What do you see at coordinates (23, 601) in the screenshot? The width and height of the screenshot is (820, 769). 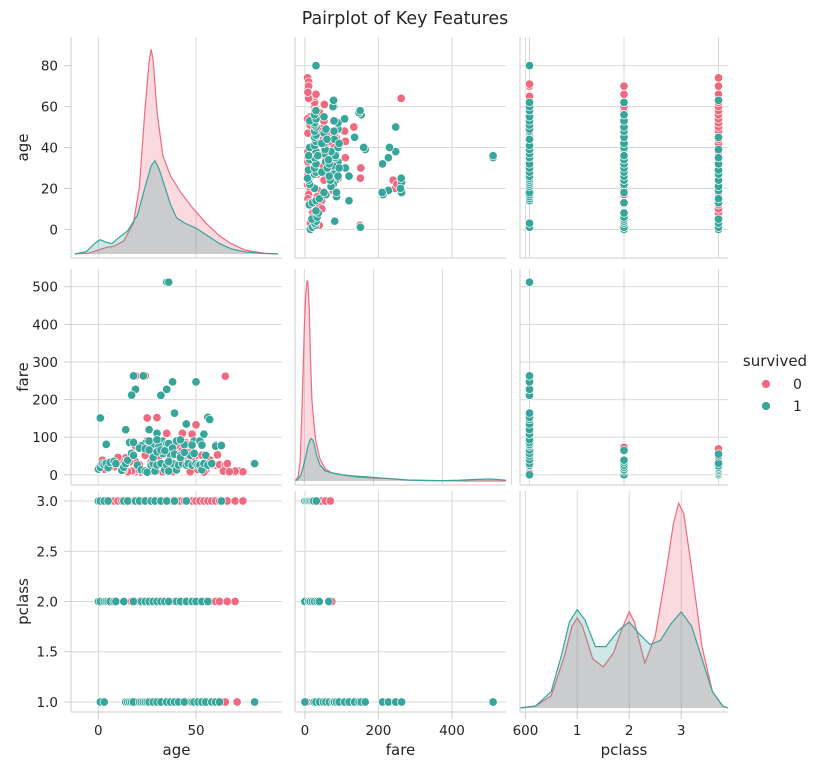 I see `y-axis-label: pclass` at bounding box center [23, 601].